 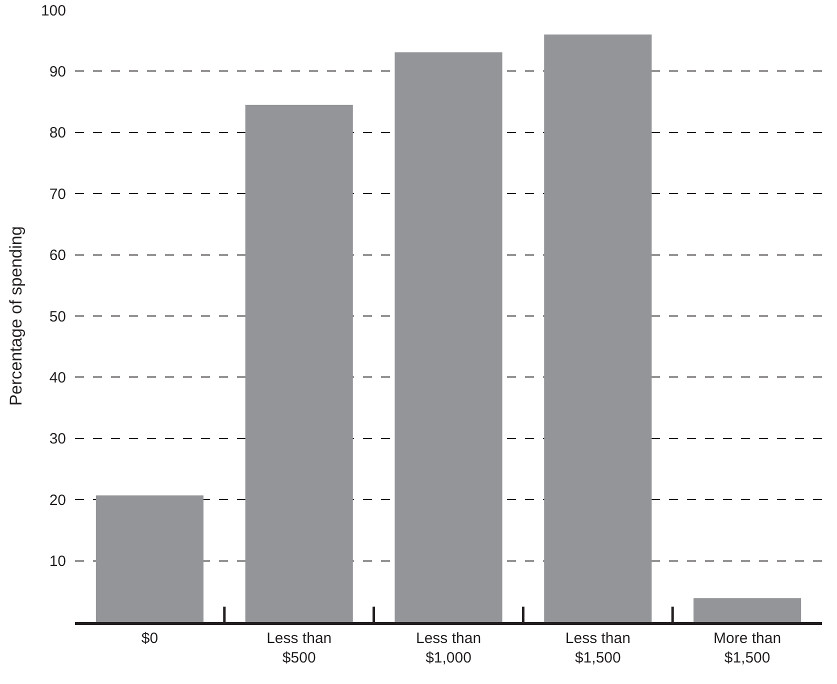 I want to click on x-tick-label: Less than $1,500, so click(x=597, y=648).